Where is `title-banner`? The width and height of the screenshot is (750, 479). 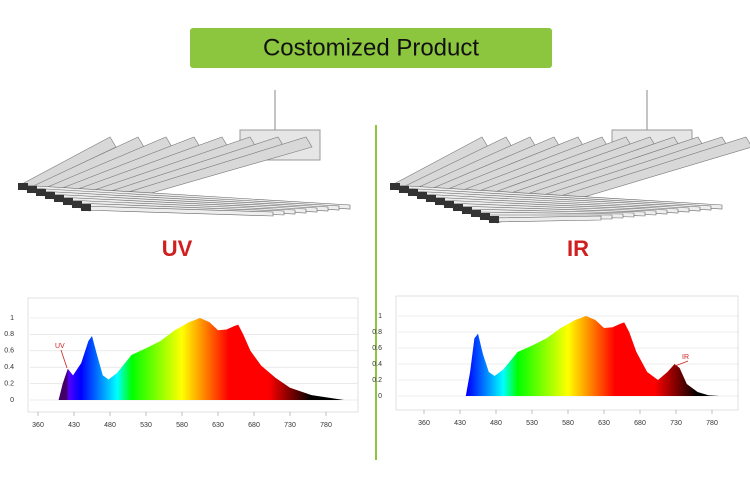
title-banner is located at coordinates (371, 48).